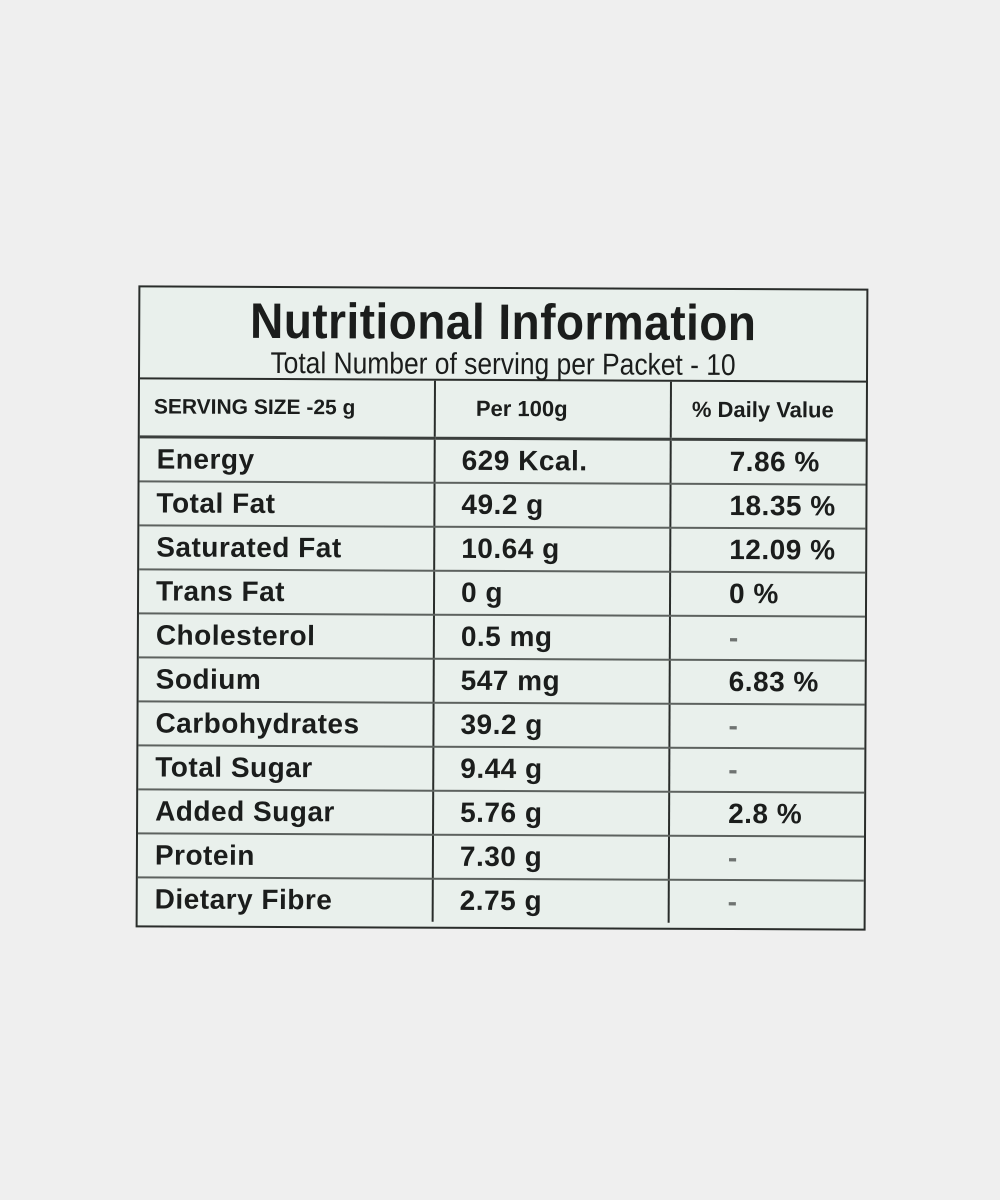 The image size is (1000, 1200). I want to click on table-row: Total Fat 49.2 g 18.35 %, so click(502, 505).